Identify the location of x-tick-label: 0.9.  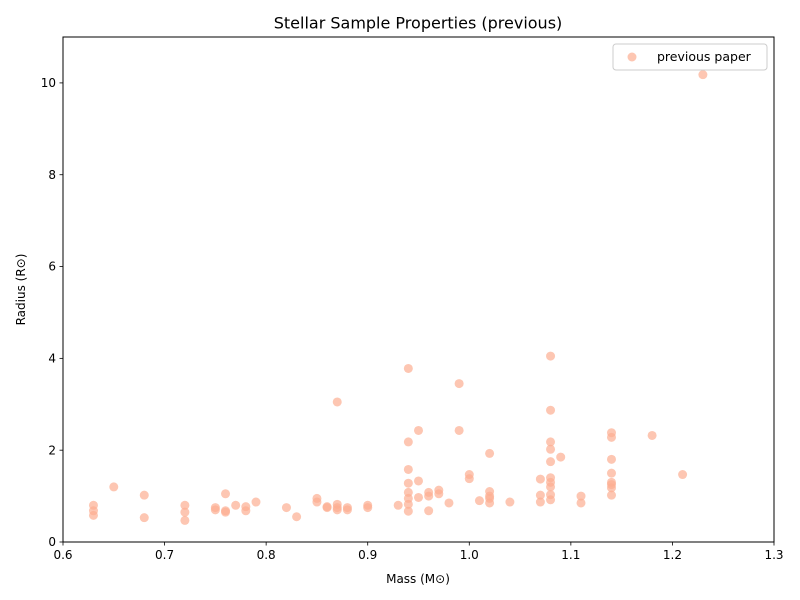
(367, 555).